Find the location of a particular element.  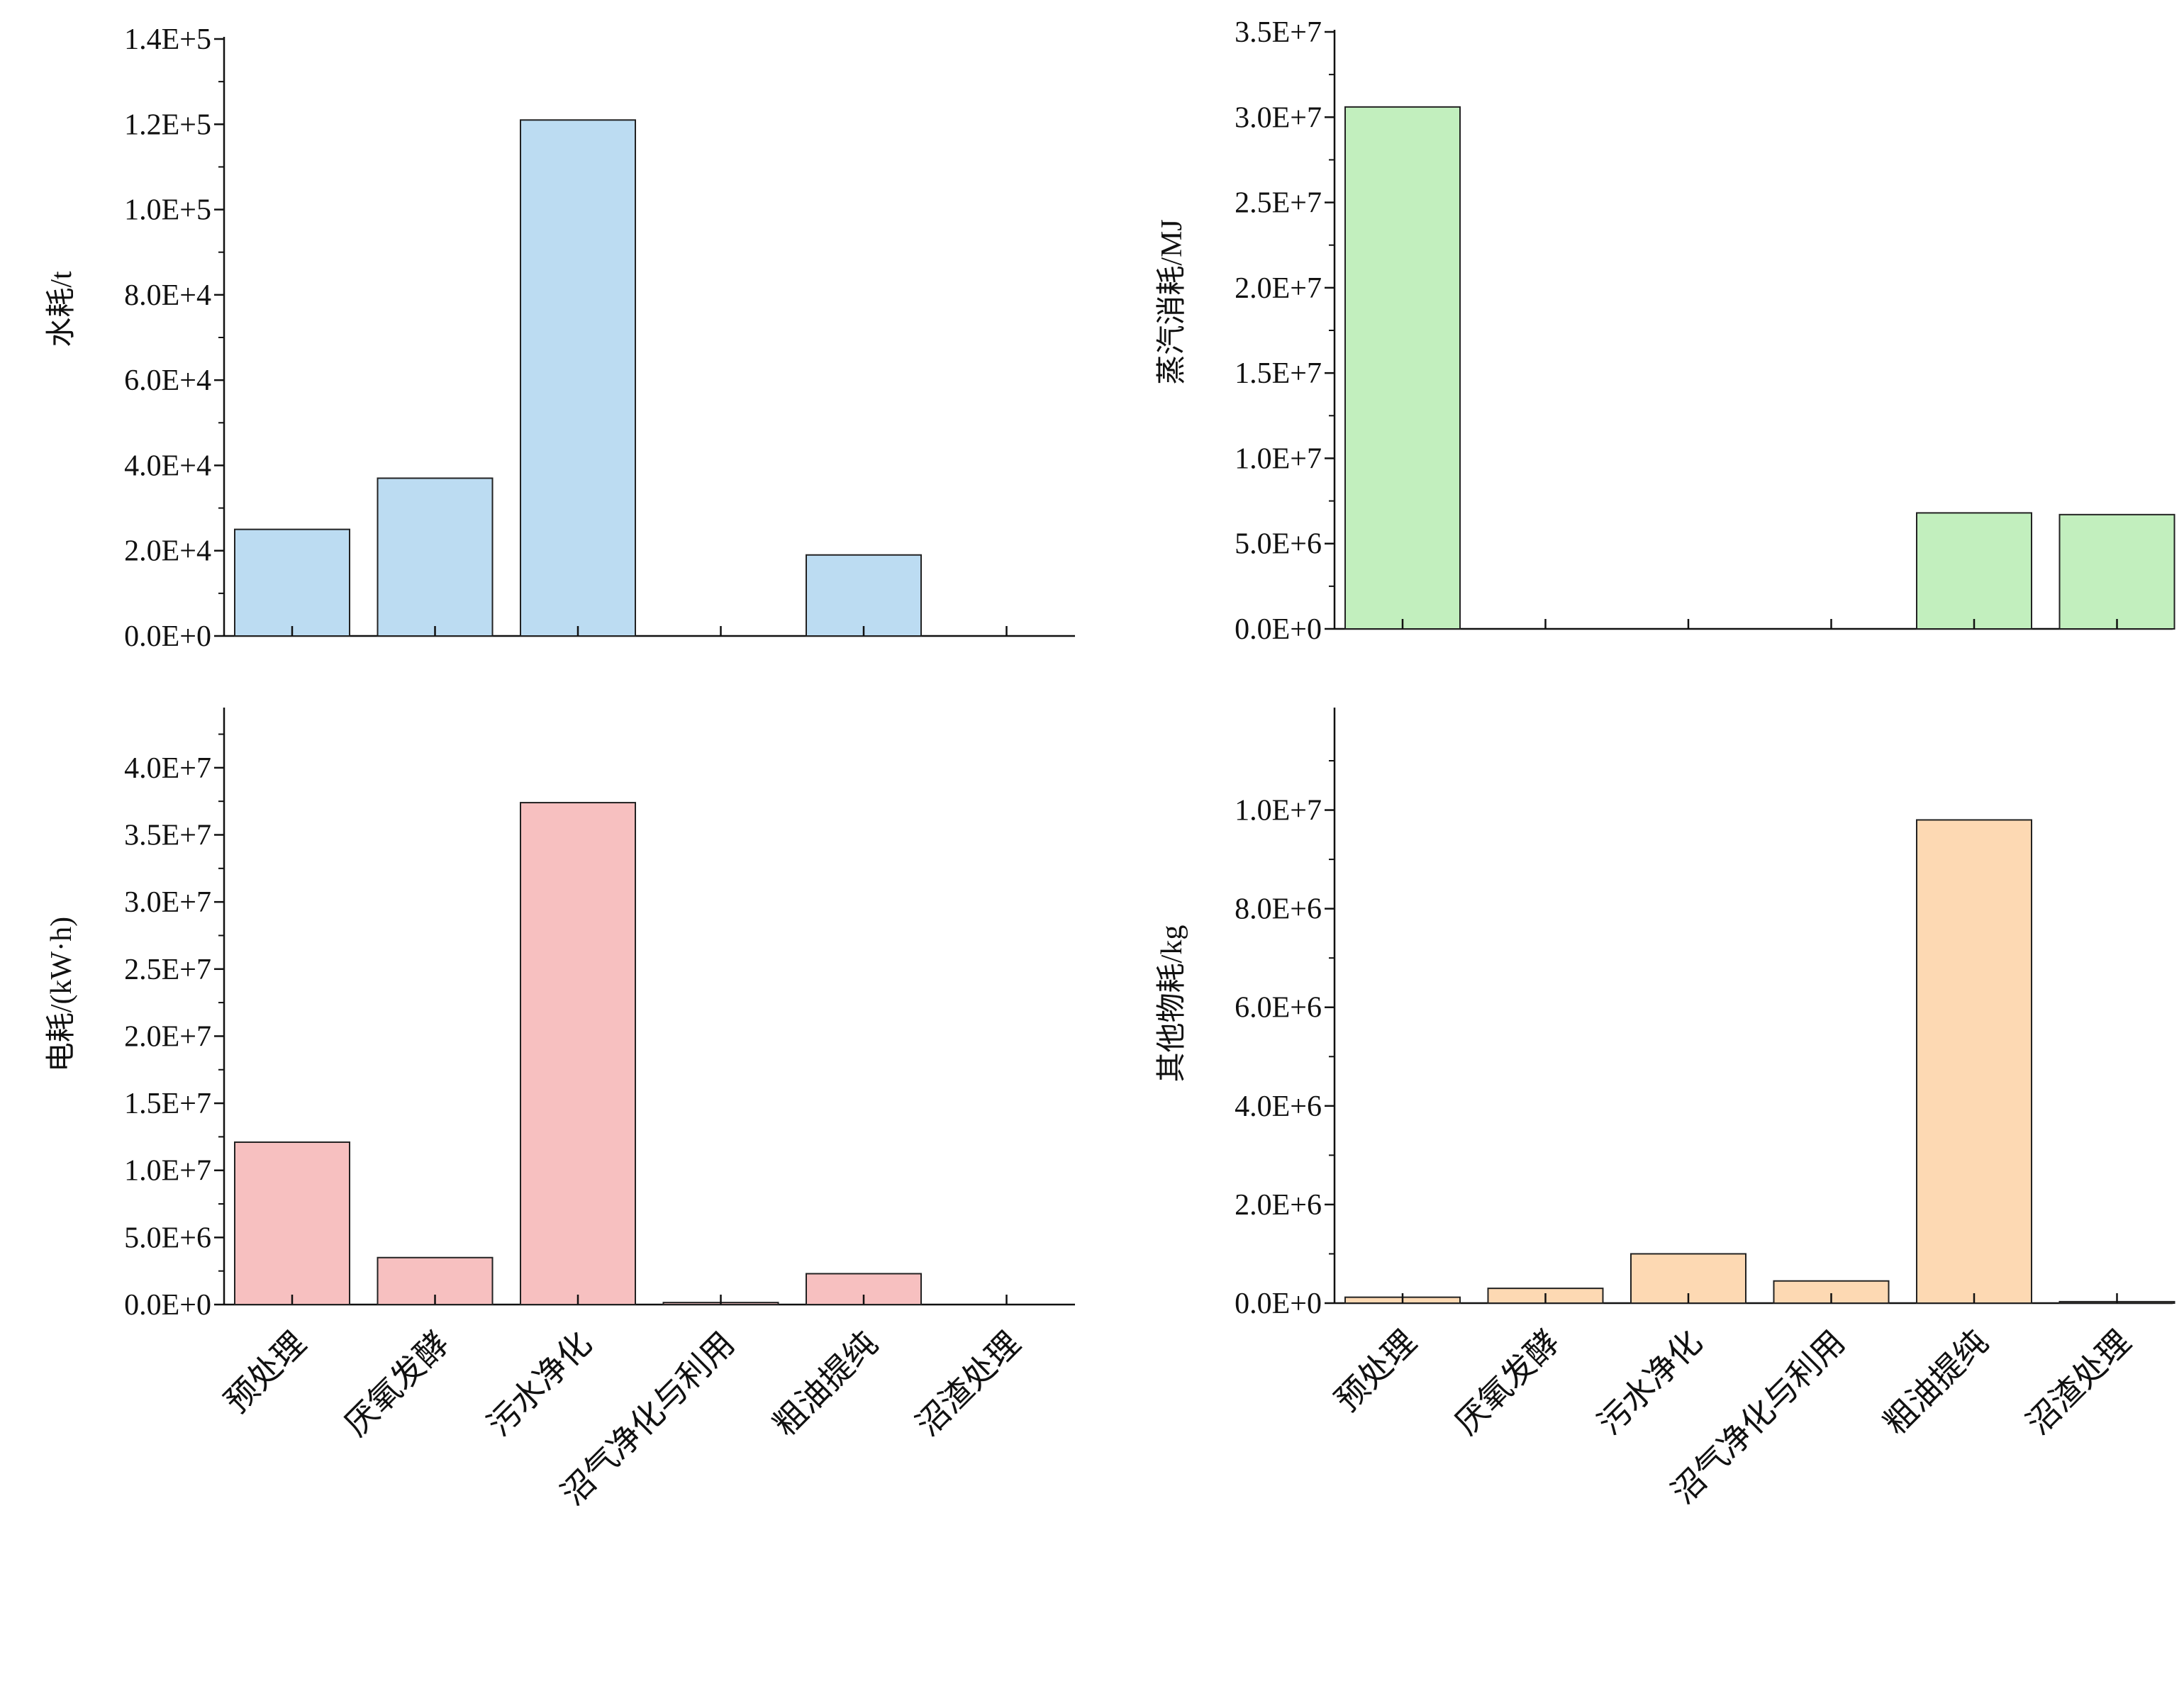

y-tick-label: 4.0E+7 is located at coordinates (167, 768).